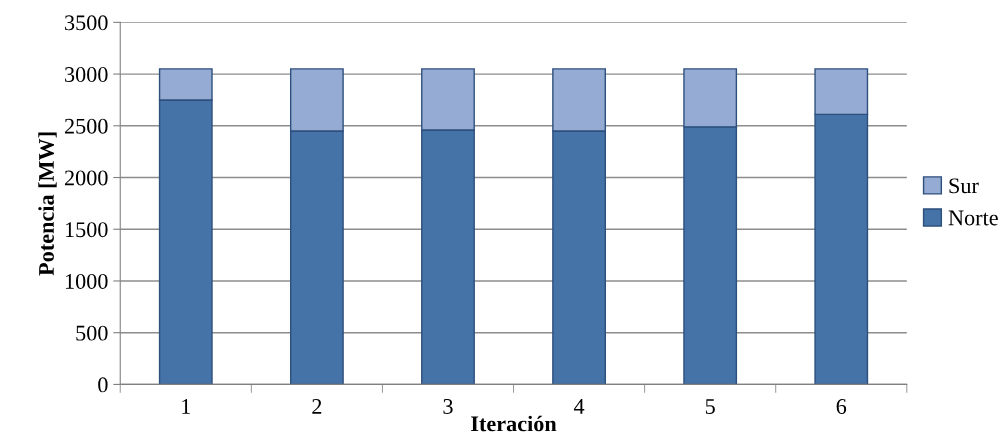 This screenshot has width=1002, height=447. Describe the element at coordinates (86, 126) in the screenshot. I see `y-tick-label: 2500` at that location.